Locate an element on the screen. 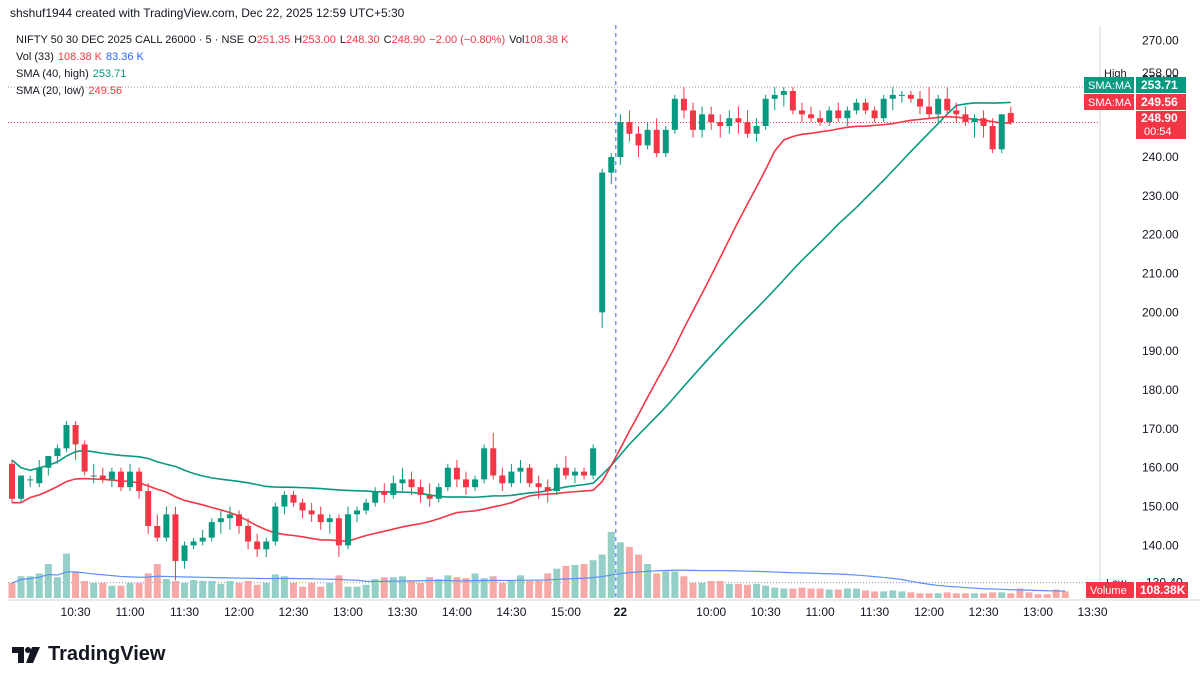 The width and height of the screenshot is (1200, 685). high-value: 258.00 is located at coordinates (1160, 73).